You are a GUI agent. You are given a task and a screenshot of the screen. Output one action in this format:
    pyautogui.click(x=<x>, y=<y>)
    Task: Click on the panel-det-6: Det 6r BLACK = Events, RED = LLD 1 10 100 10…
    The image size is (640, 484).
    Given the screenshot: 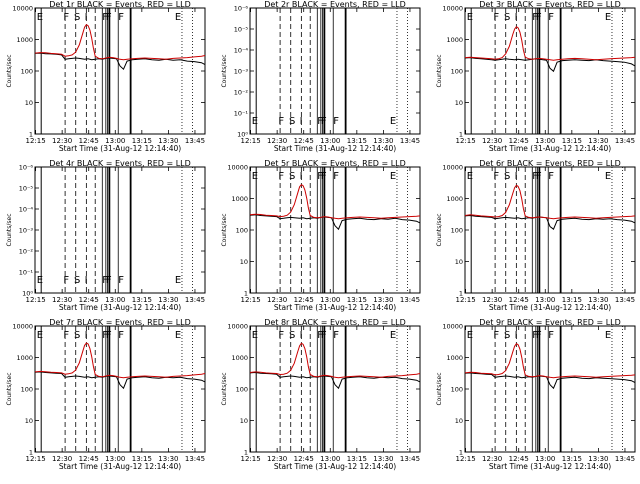 What is the action you would take?
    pyautogui.click(x=536, y=235)
    